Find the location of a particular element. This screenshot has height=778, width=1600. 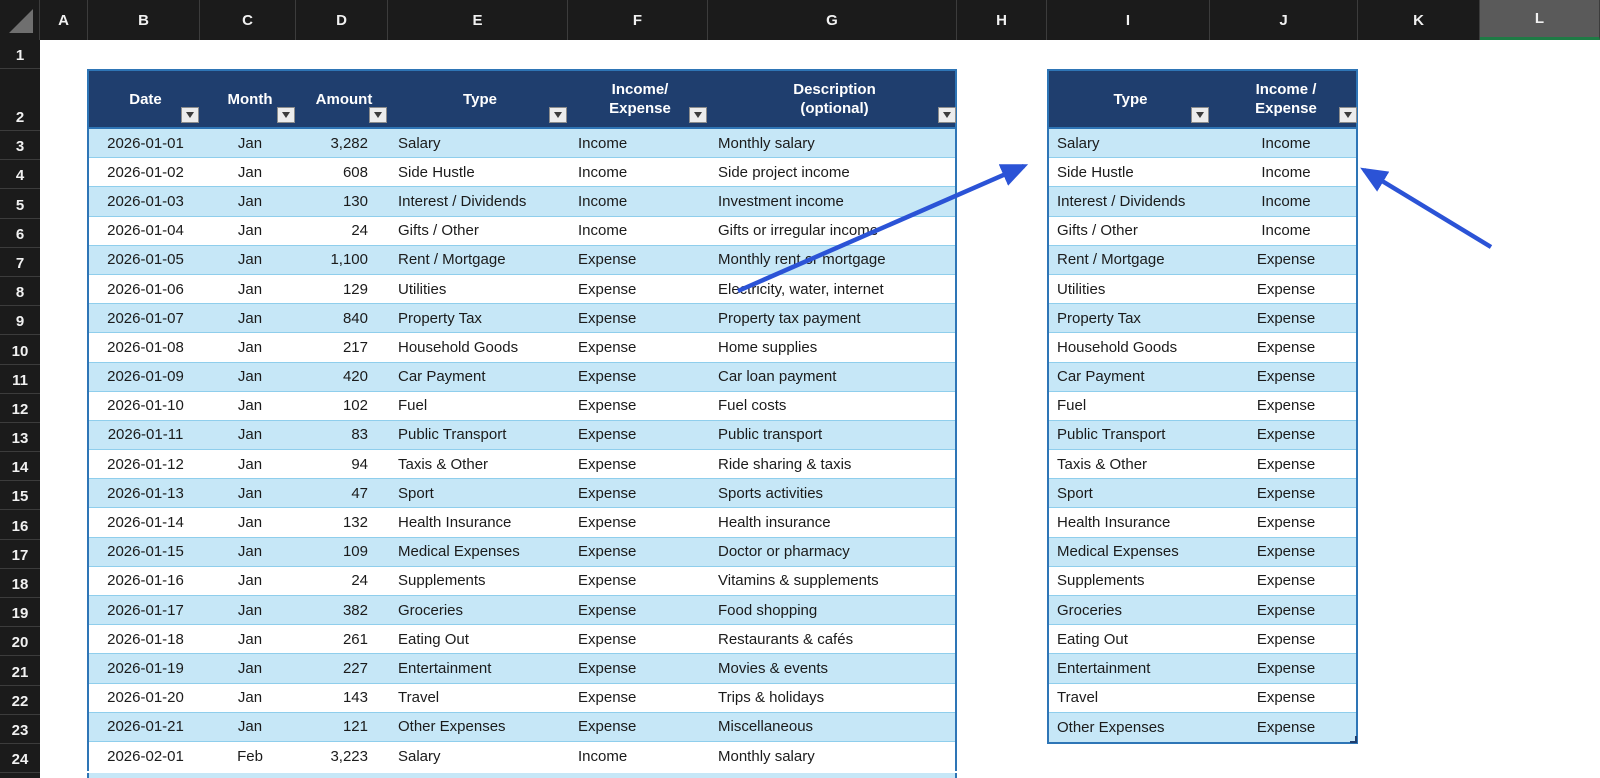

row-header-6: 6 is located at coordinates (20, 233).